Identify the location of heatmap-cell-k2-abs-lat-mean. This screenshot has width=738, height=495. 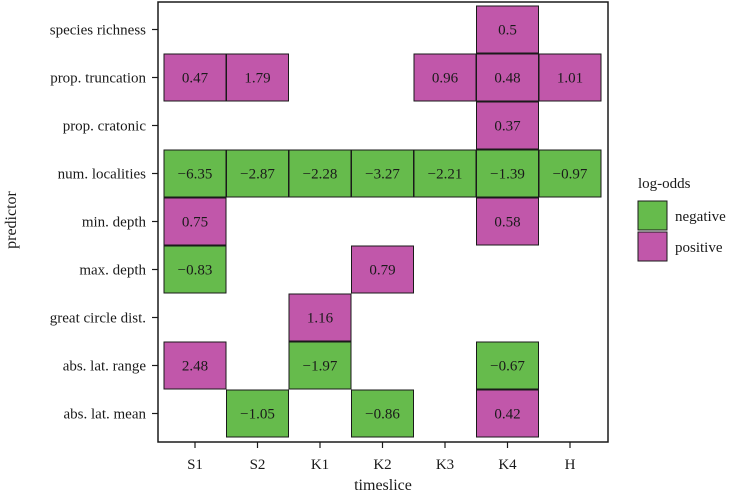
(382, 413).